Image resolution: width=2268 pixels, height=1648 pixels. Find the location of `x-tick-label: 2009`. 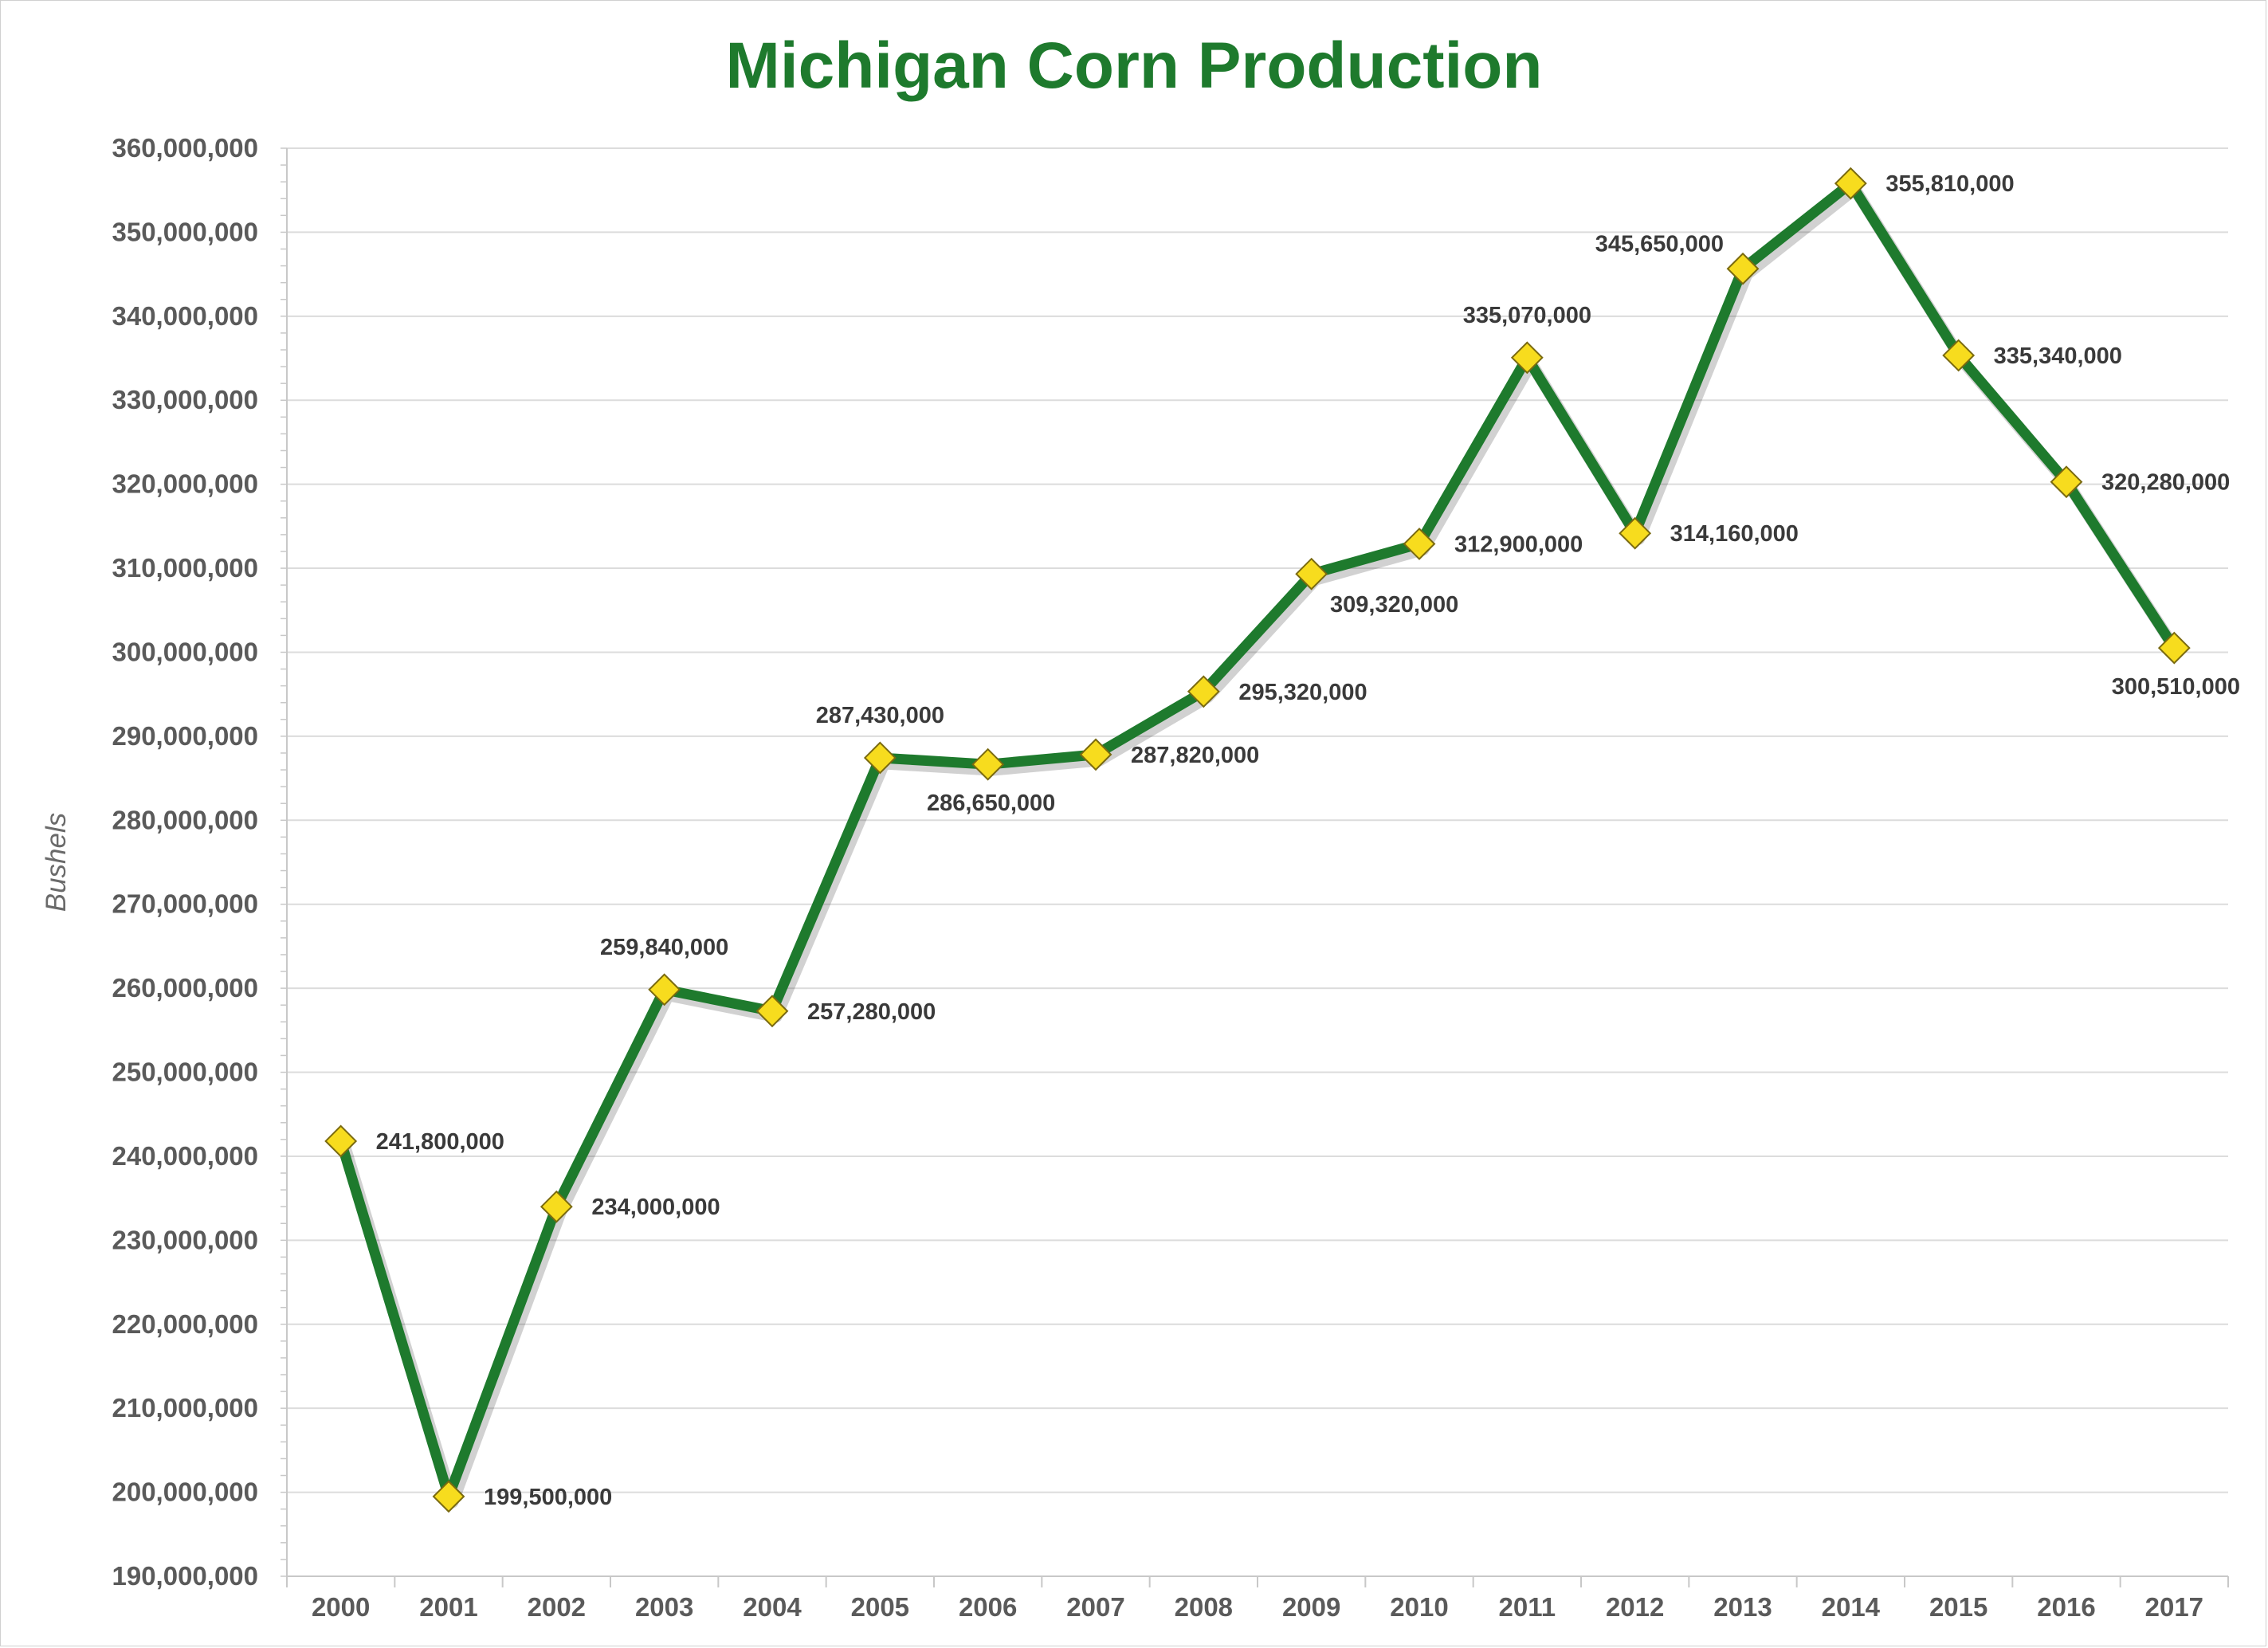

x-tick-label: 2009 is located at coordinates (1311, 1607).